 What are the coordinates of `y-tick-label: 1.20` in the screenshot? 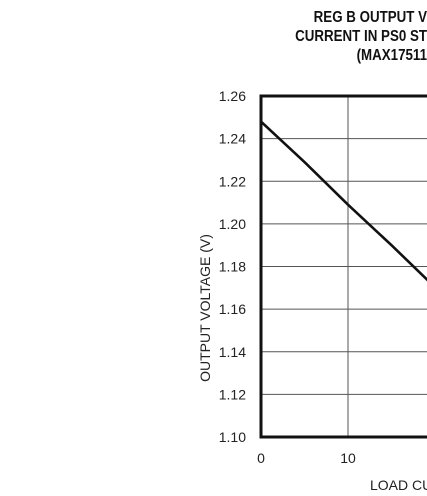 It's located at (232, 224).